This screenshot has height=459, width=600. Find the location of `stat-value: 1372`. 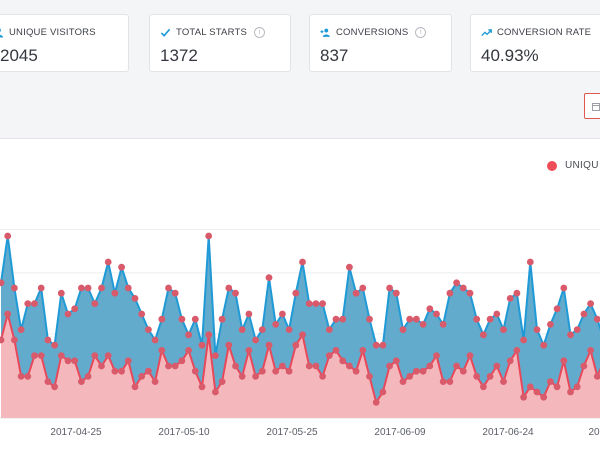

stat-value: 1372 is located at coordinates (179, 55).